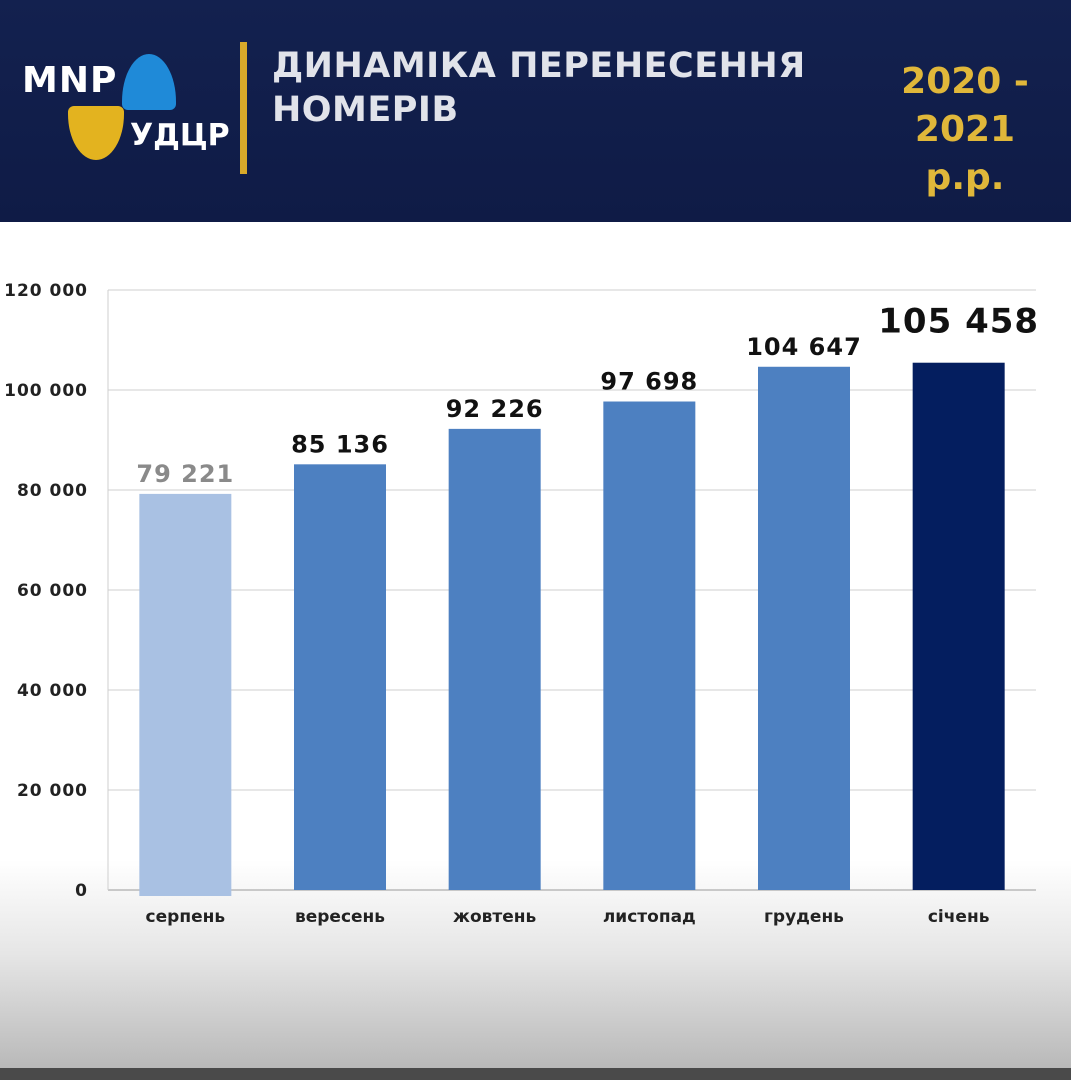  I want to click on y-tick-label: 0, so click(81, 891).